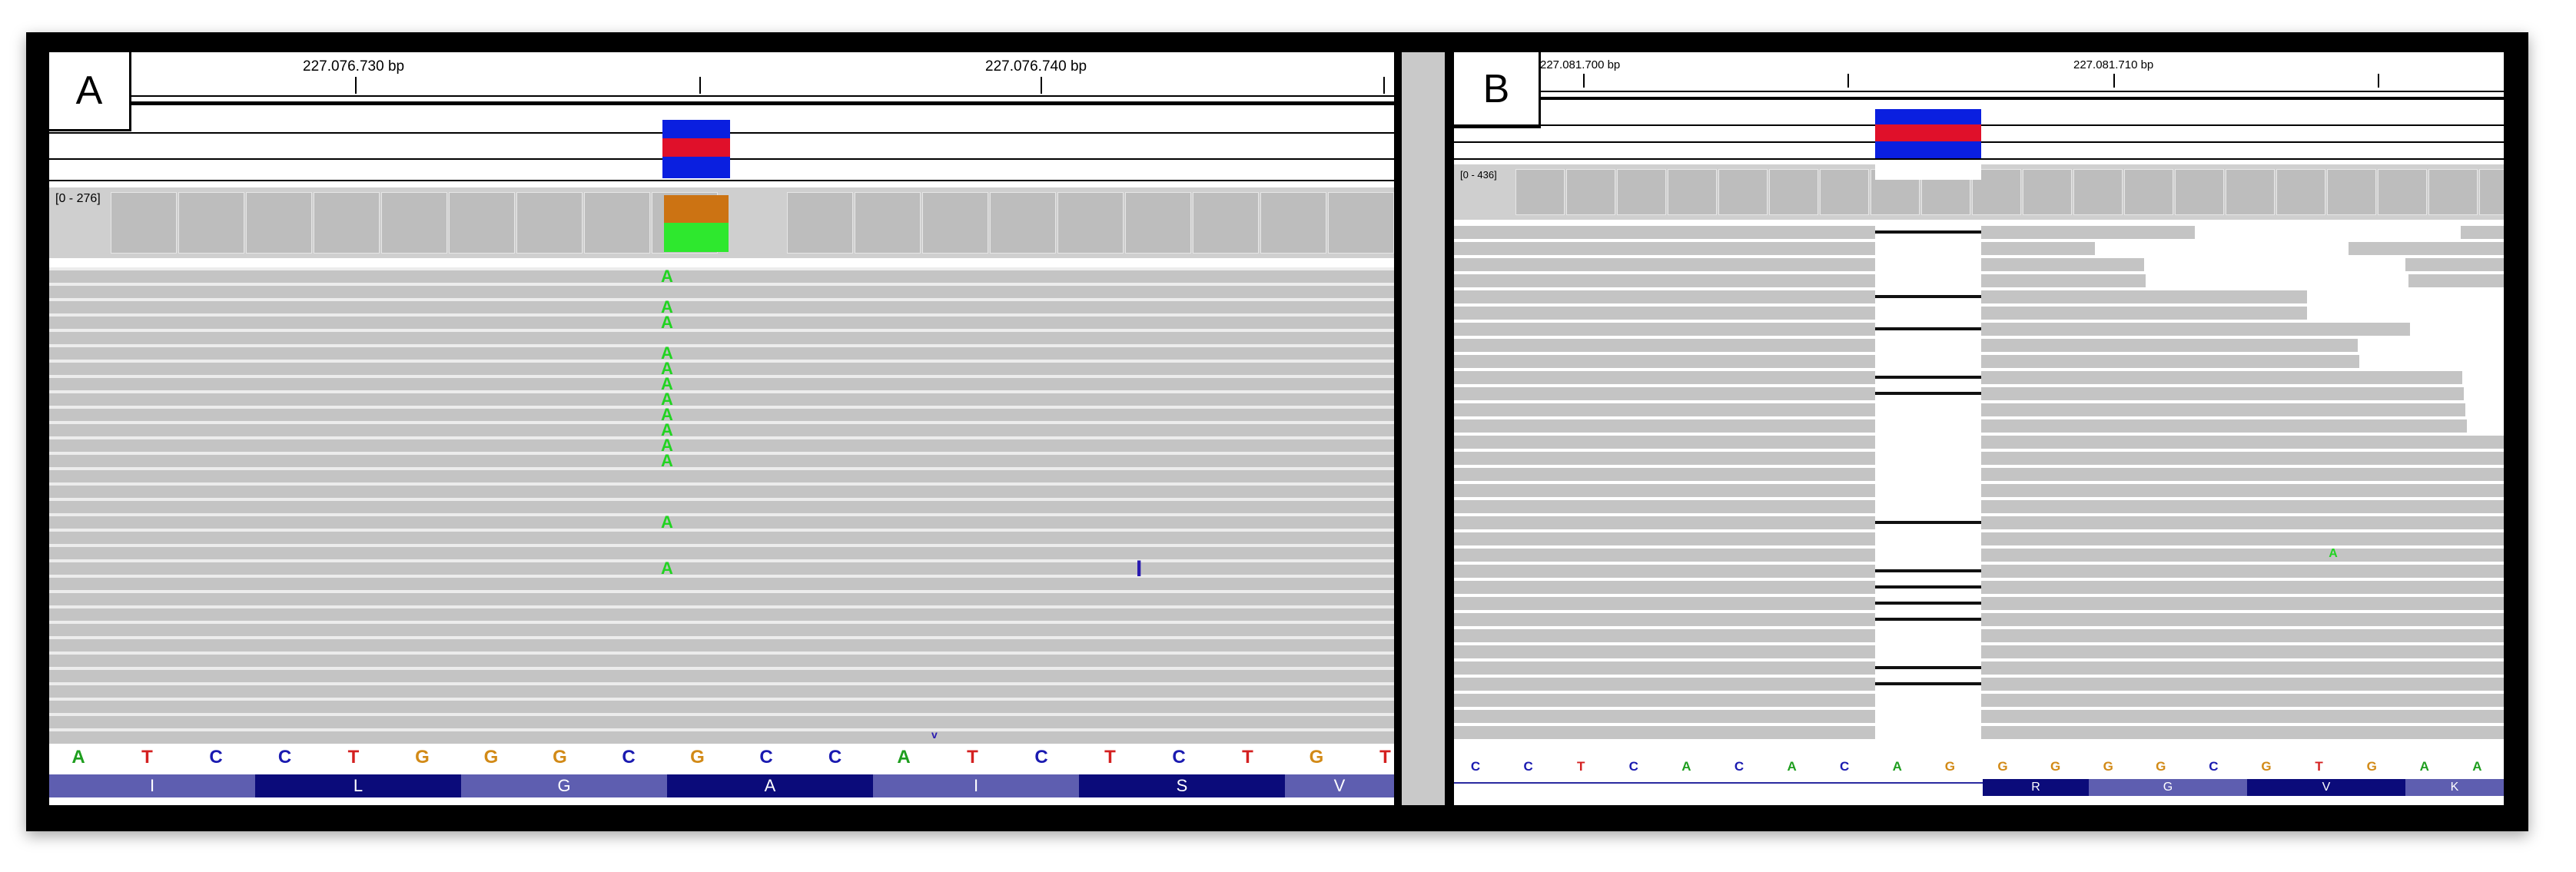 This screenshot has width=2576, height=872. I want to click on amino-acid: L, so click(358, 786).